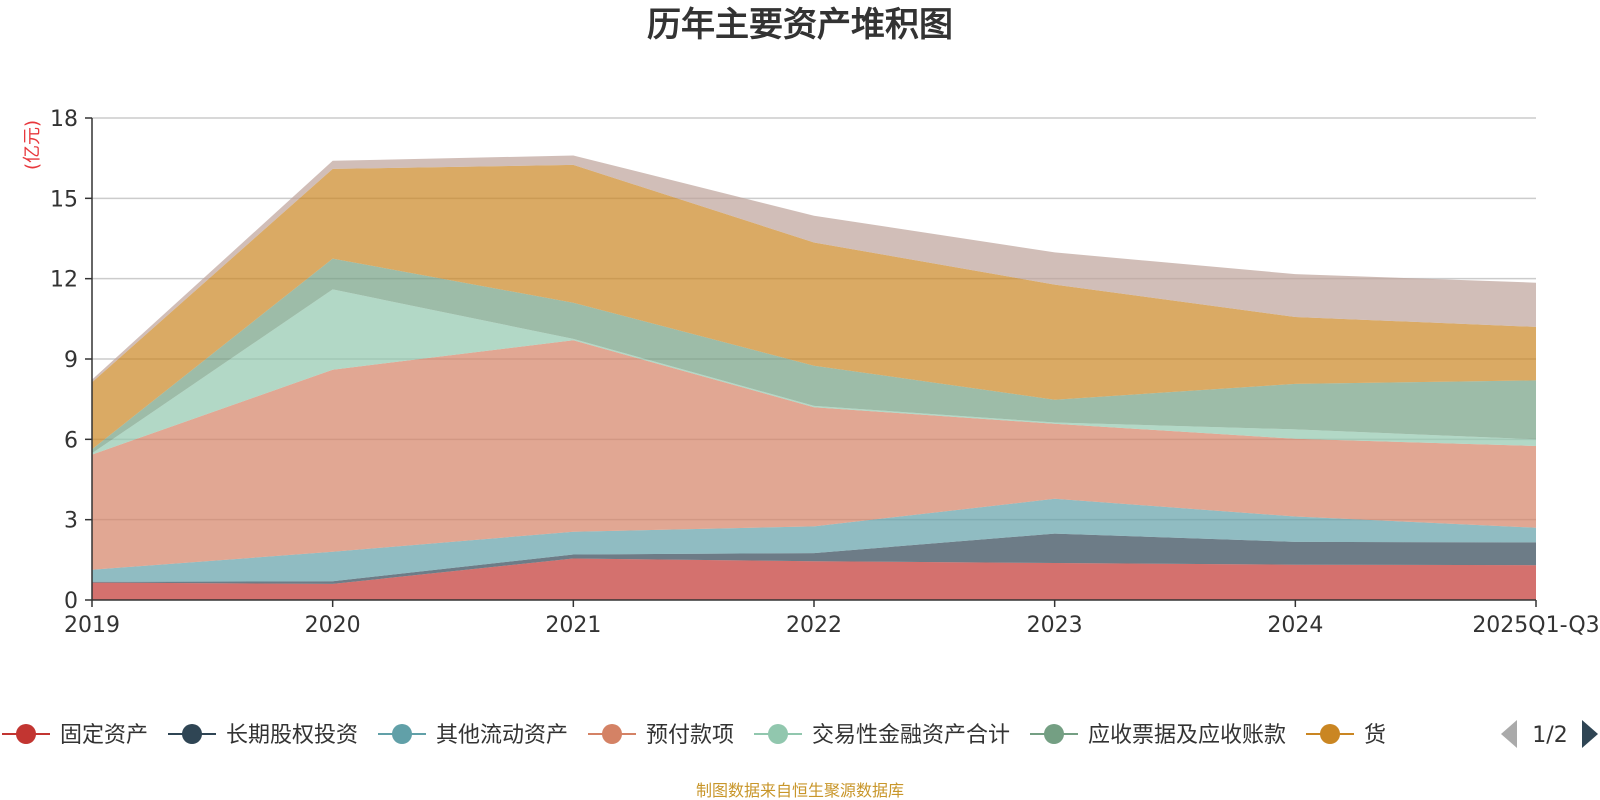 Image resolution: width=1600 pixels, height=800 pixels. I want to click on legend-next-page-icon, so click(1590, 734).